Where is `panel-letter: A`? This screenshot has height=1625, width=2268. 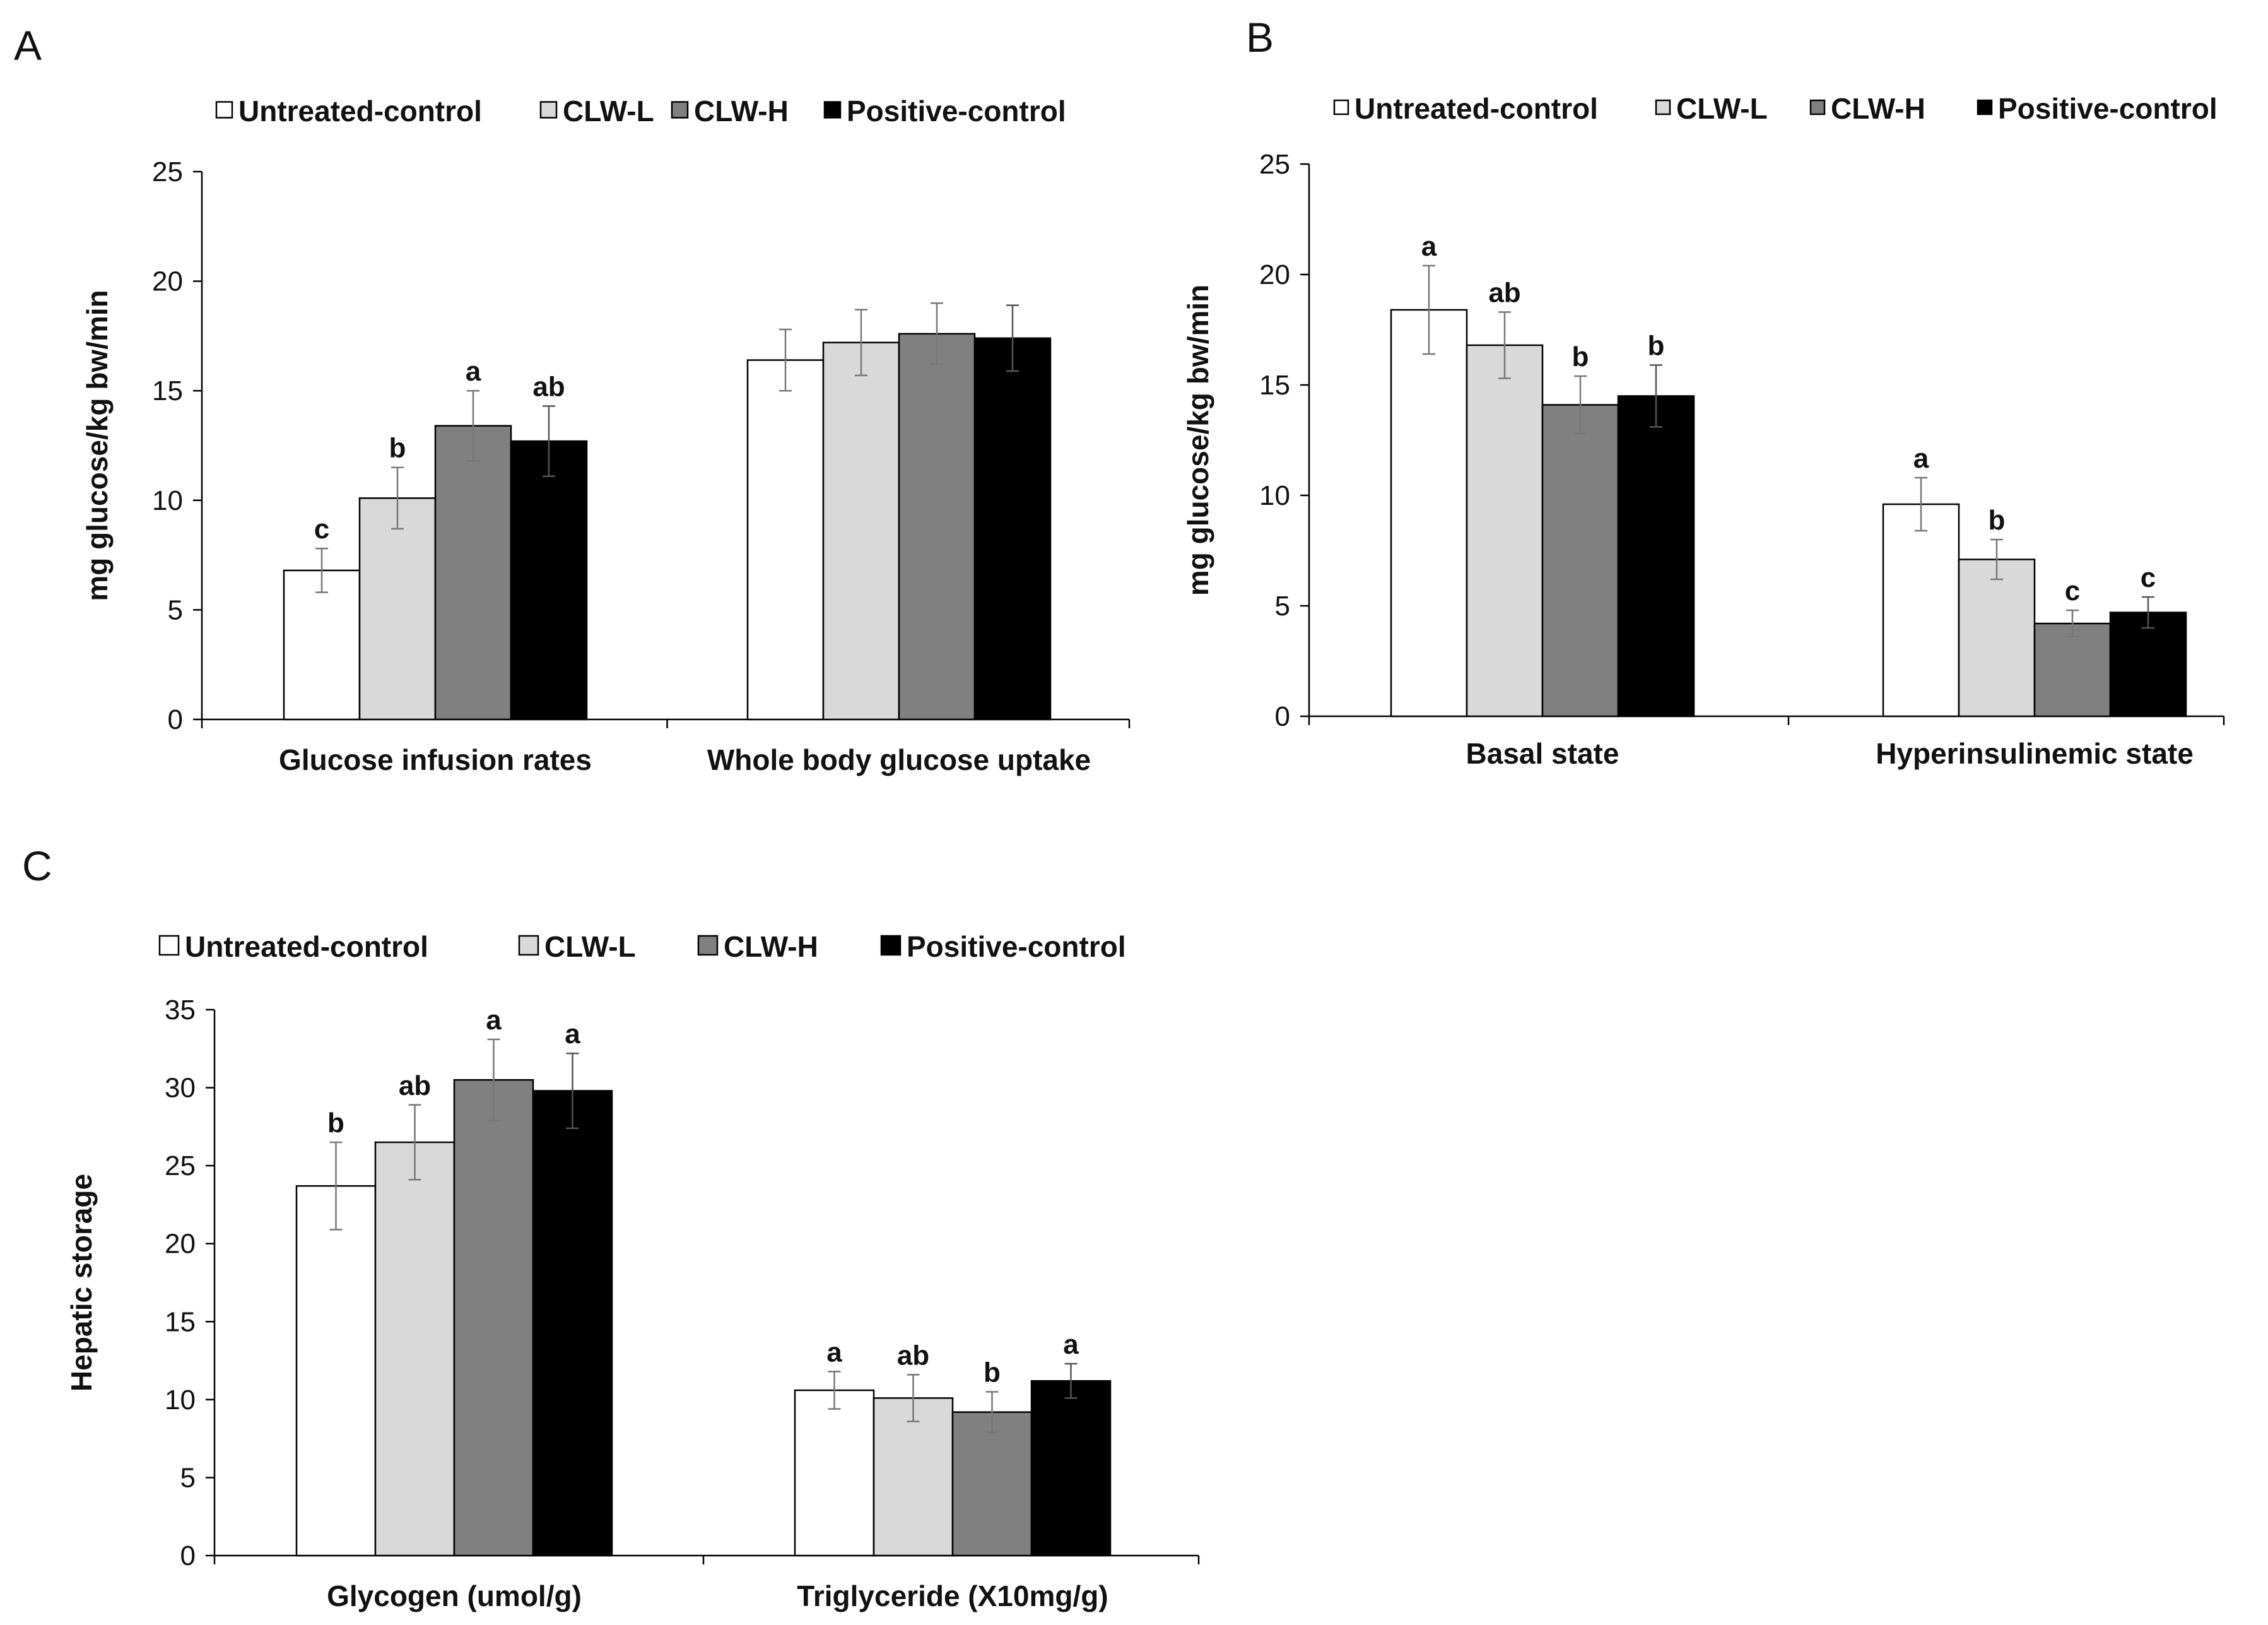
panel-letter: A is located at coordinates (28, 45).